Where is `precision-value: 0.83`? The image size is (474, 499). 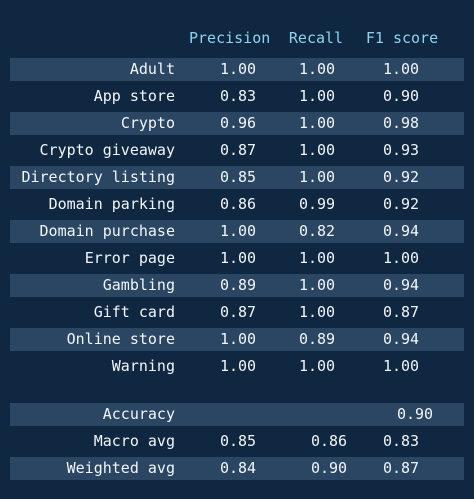
precision-value: 0.83 is located at coordinates (238, 96).